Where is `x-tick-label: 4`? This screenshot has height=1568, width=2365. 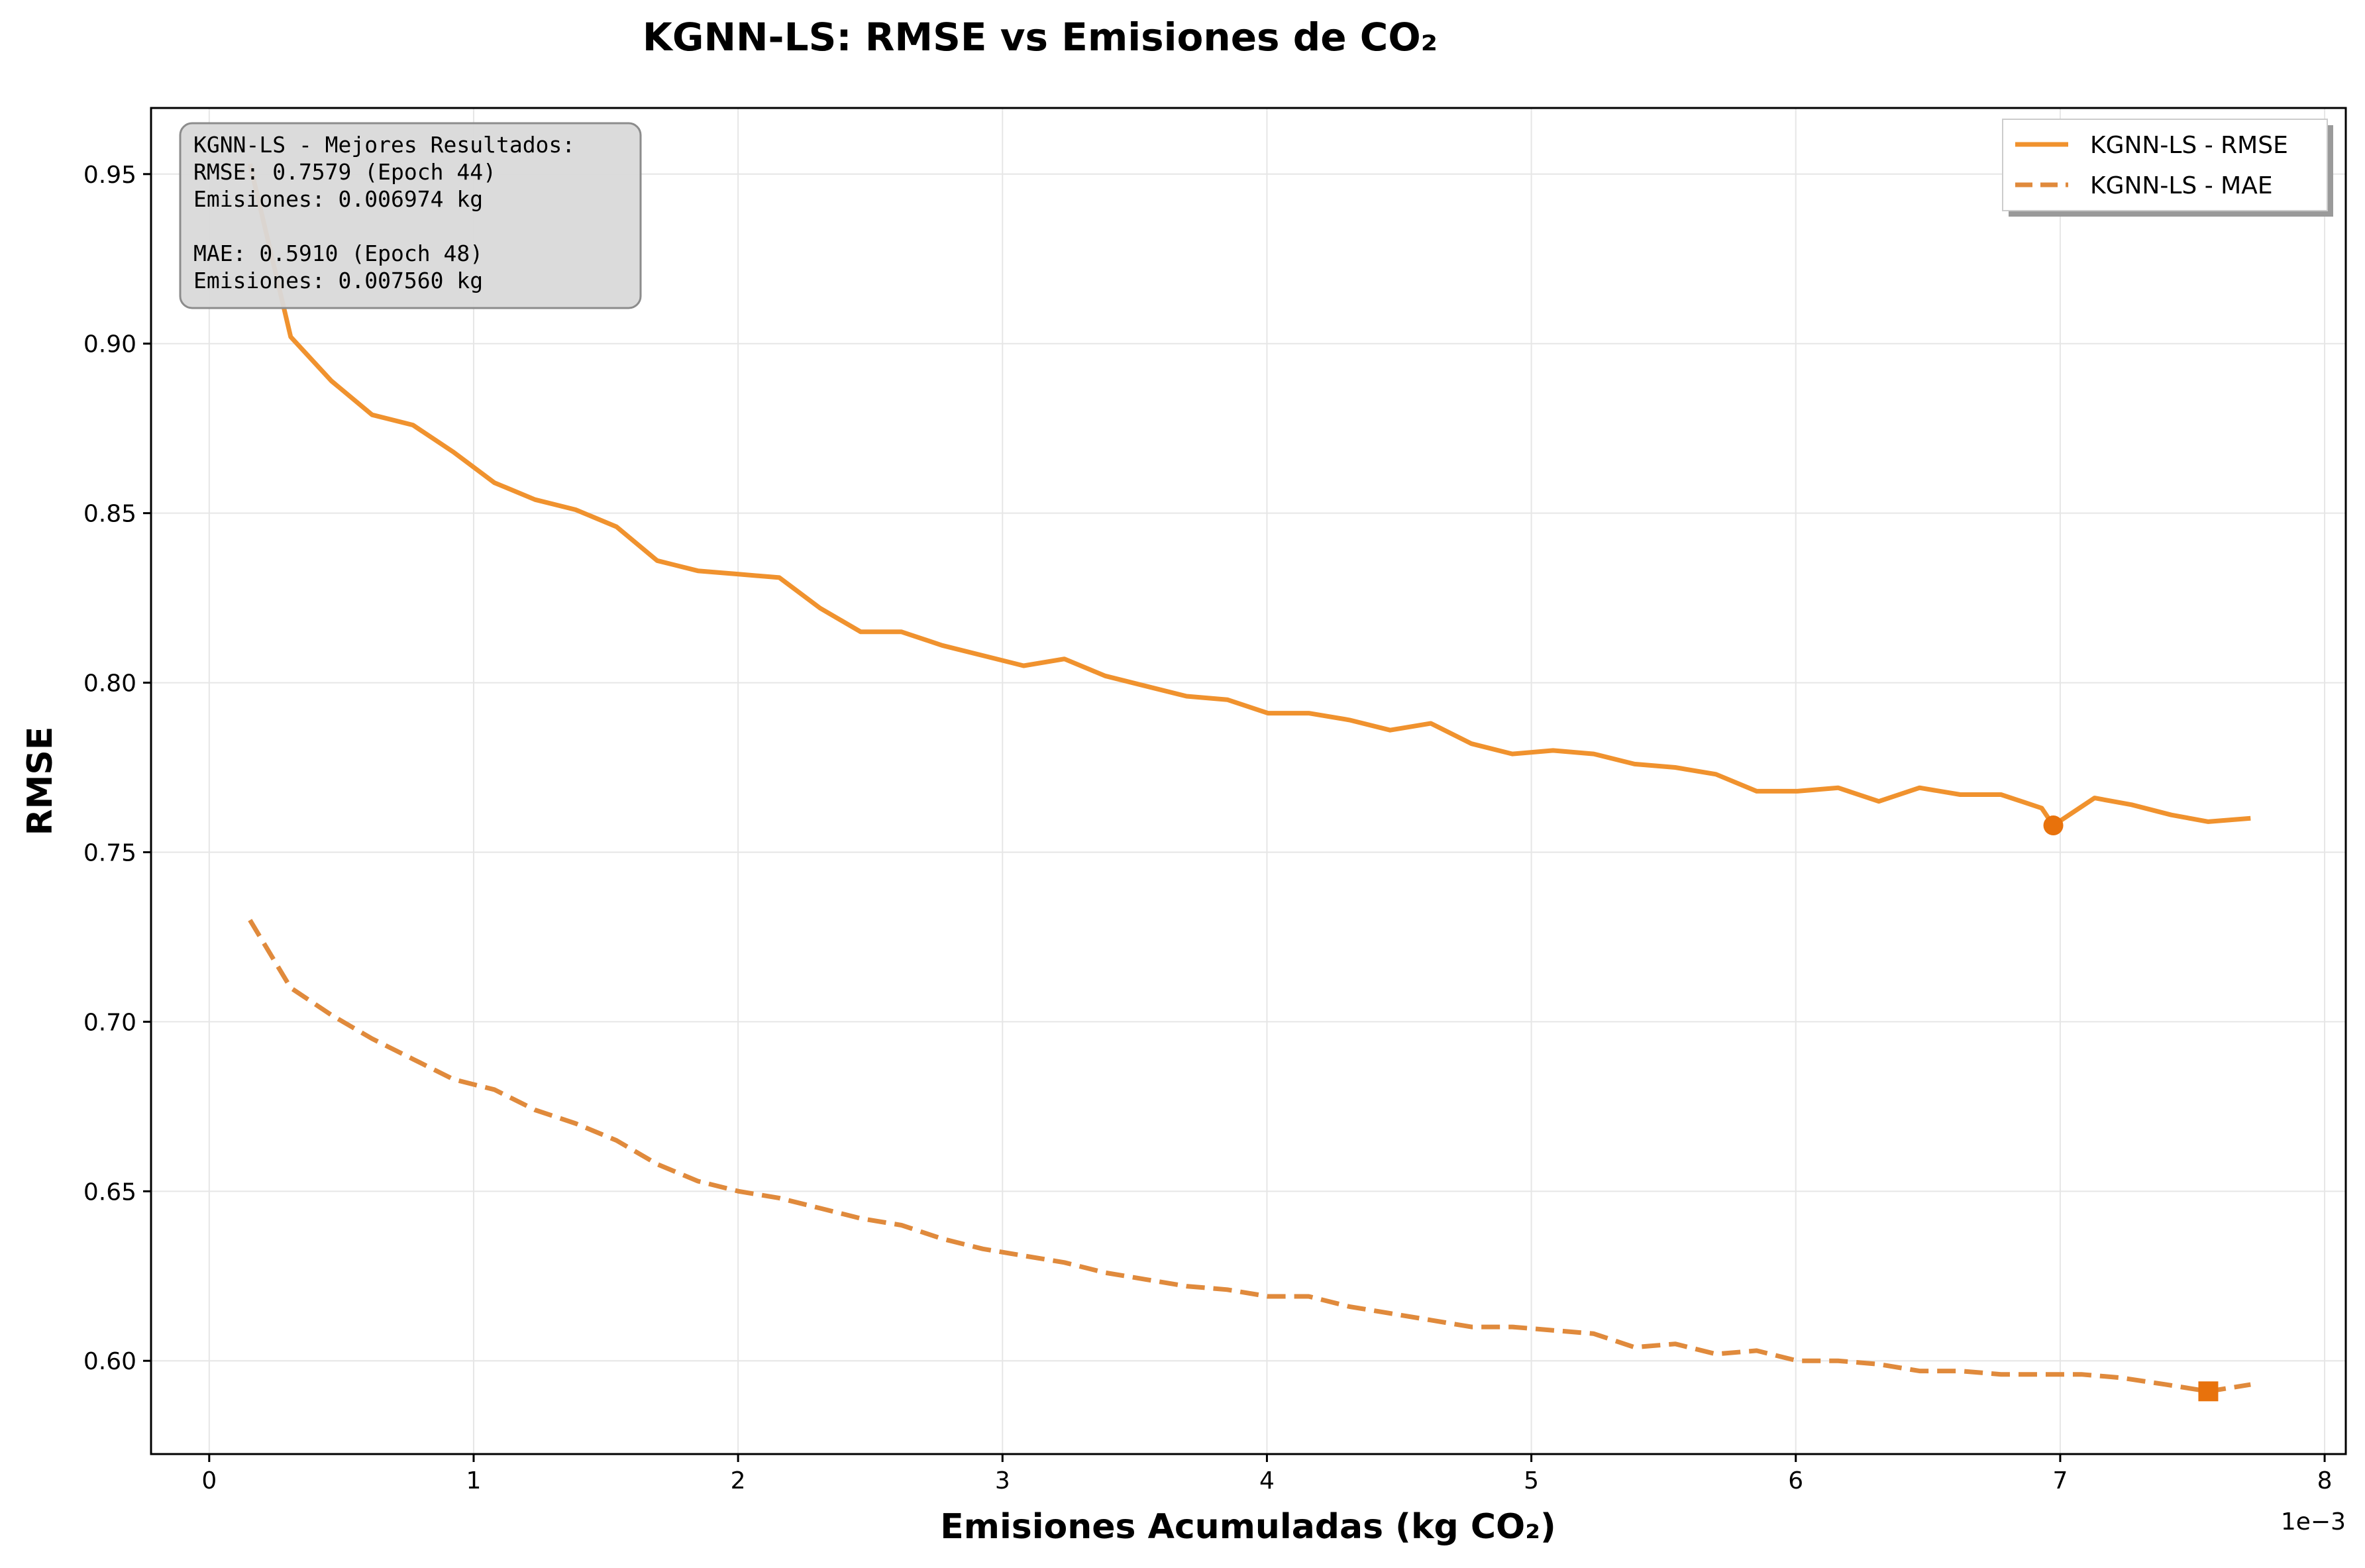
x-tick-label: 4 is located at coordinates (1267, 1480).